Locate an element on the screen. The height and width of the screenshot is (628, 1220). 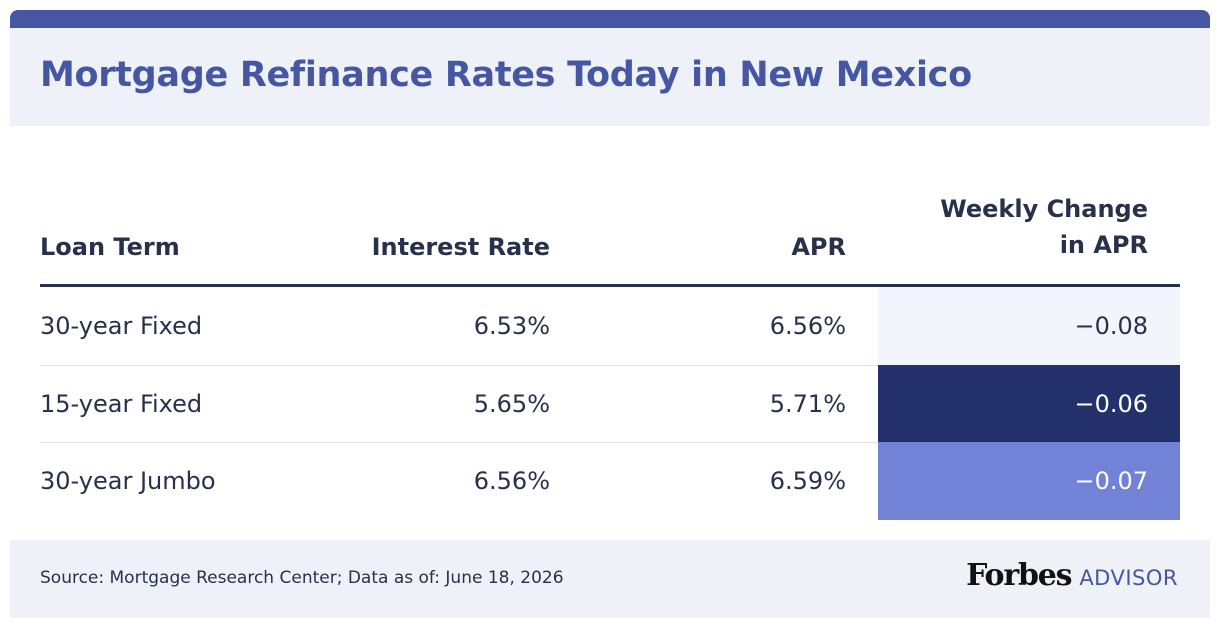
column-header-apr: APR is located at coordinates (818, 247).